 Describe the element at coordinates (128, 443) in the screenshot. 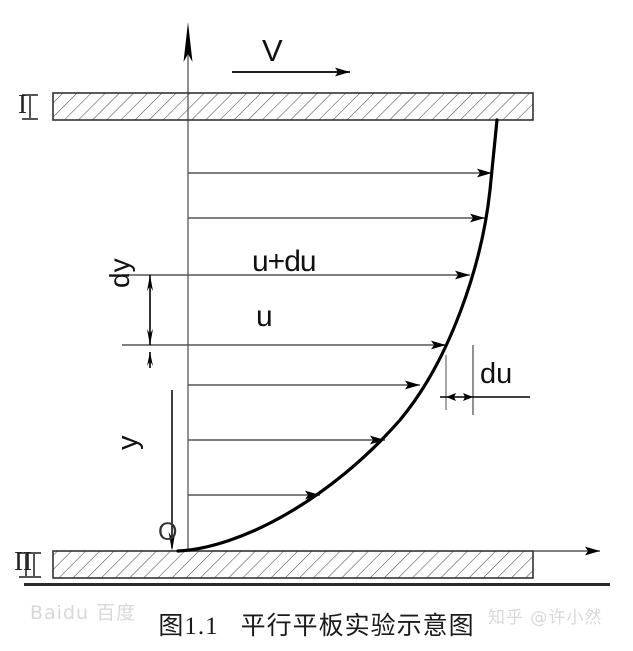

I see `y-label: y` at that location.